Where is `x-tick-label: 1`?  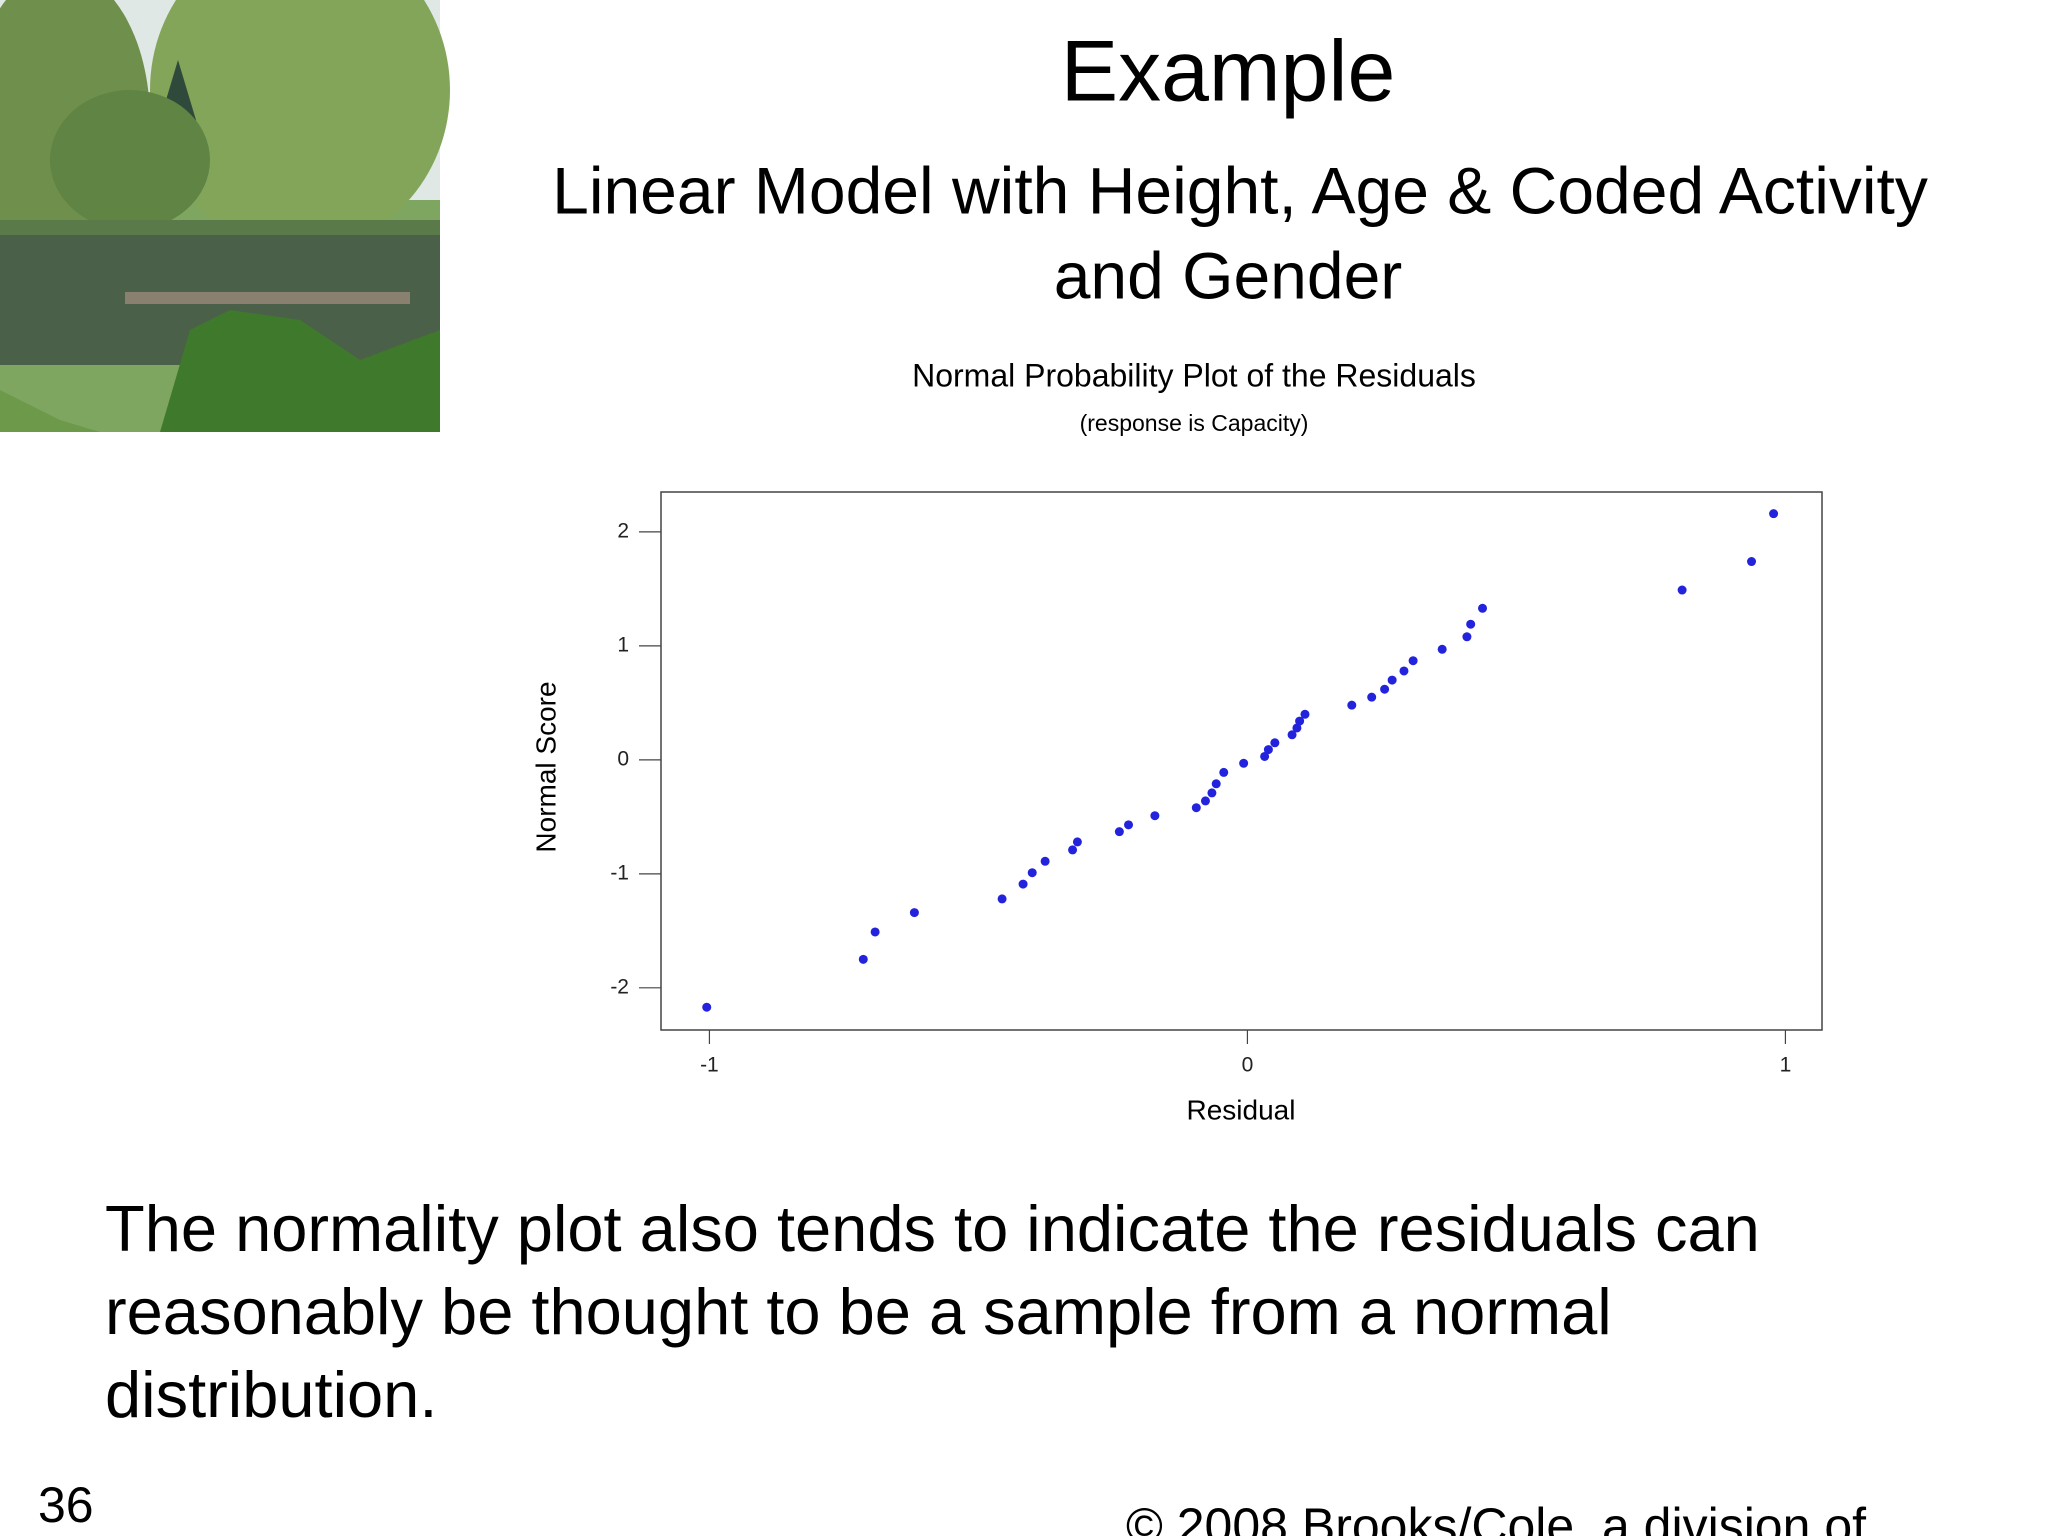
x-tick-label: 1 is located at coordinates (1786, 1065).